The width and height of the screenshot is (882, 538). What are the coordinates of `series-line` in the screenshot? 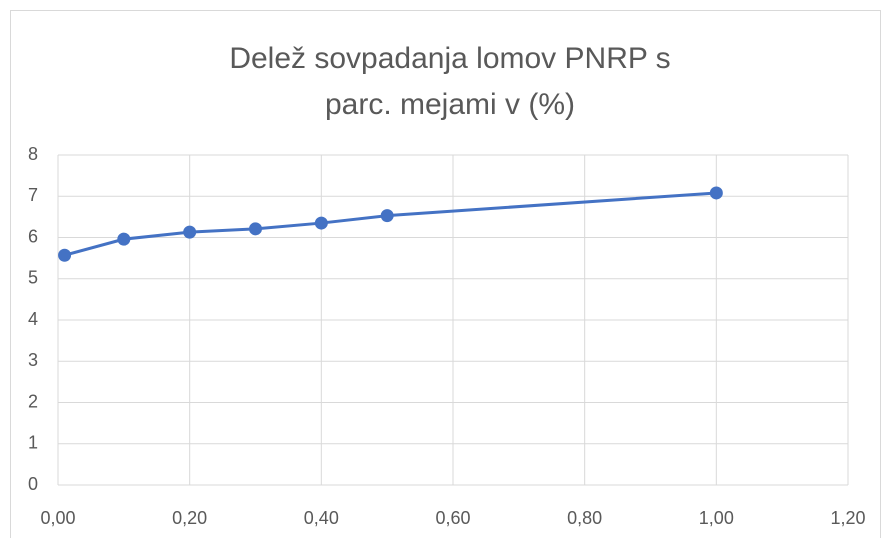 It's located at (390, 224).